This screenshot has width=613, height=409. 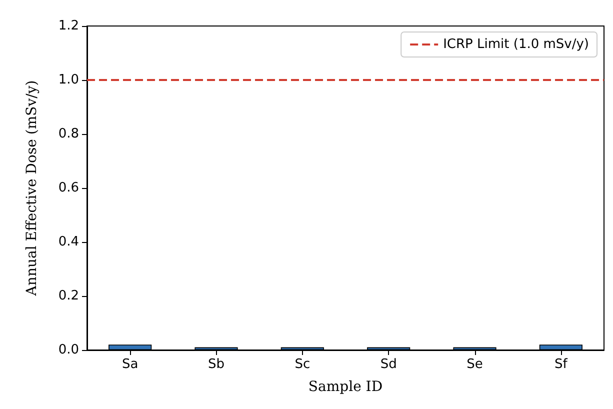 What do you see at coordinates (68, 188) in the screenshot?
I see `y-tick-label: 0.6` at bounding box center [68, 188].